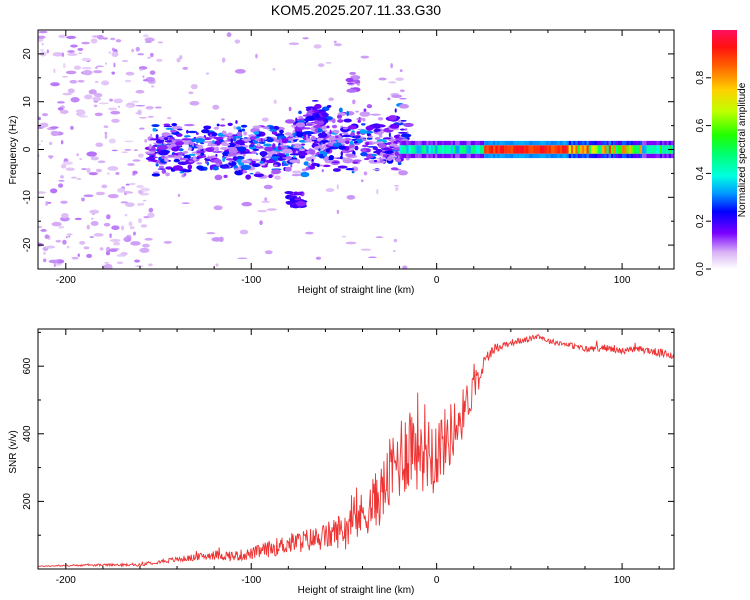 The image size is (750, 600). What do you see at coordinates (27, 54) in the screenshot?
I see `y-tick-label: 20` at bounding box center [27, 54].